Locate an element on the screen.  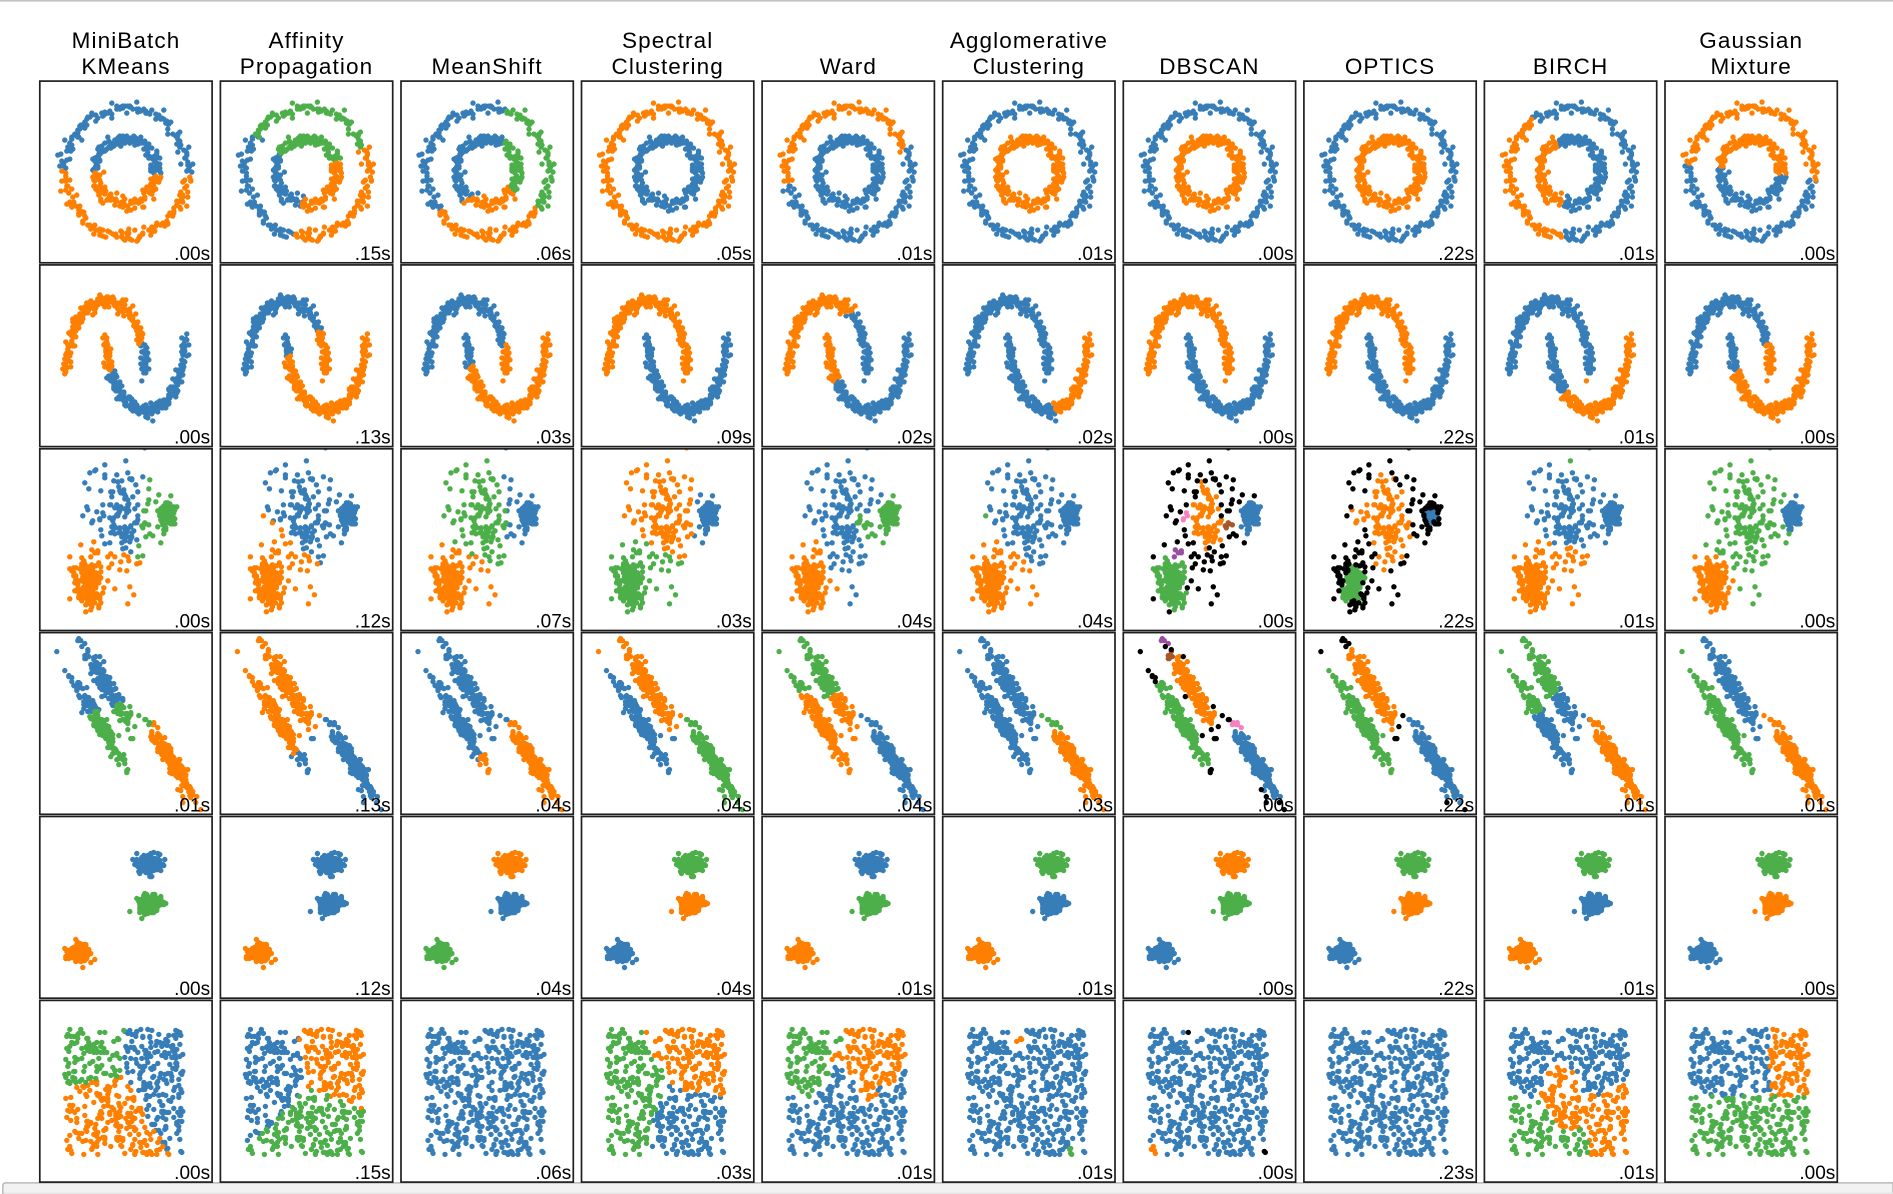
svg-text: .23s is located at coordinates (1456, 1173).